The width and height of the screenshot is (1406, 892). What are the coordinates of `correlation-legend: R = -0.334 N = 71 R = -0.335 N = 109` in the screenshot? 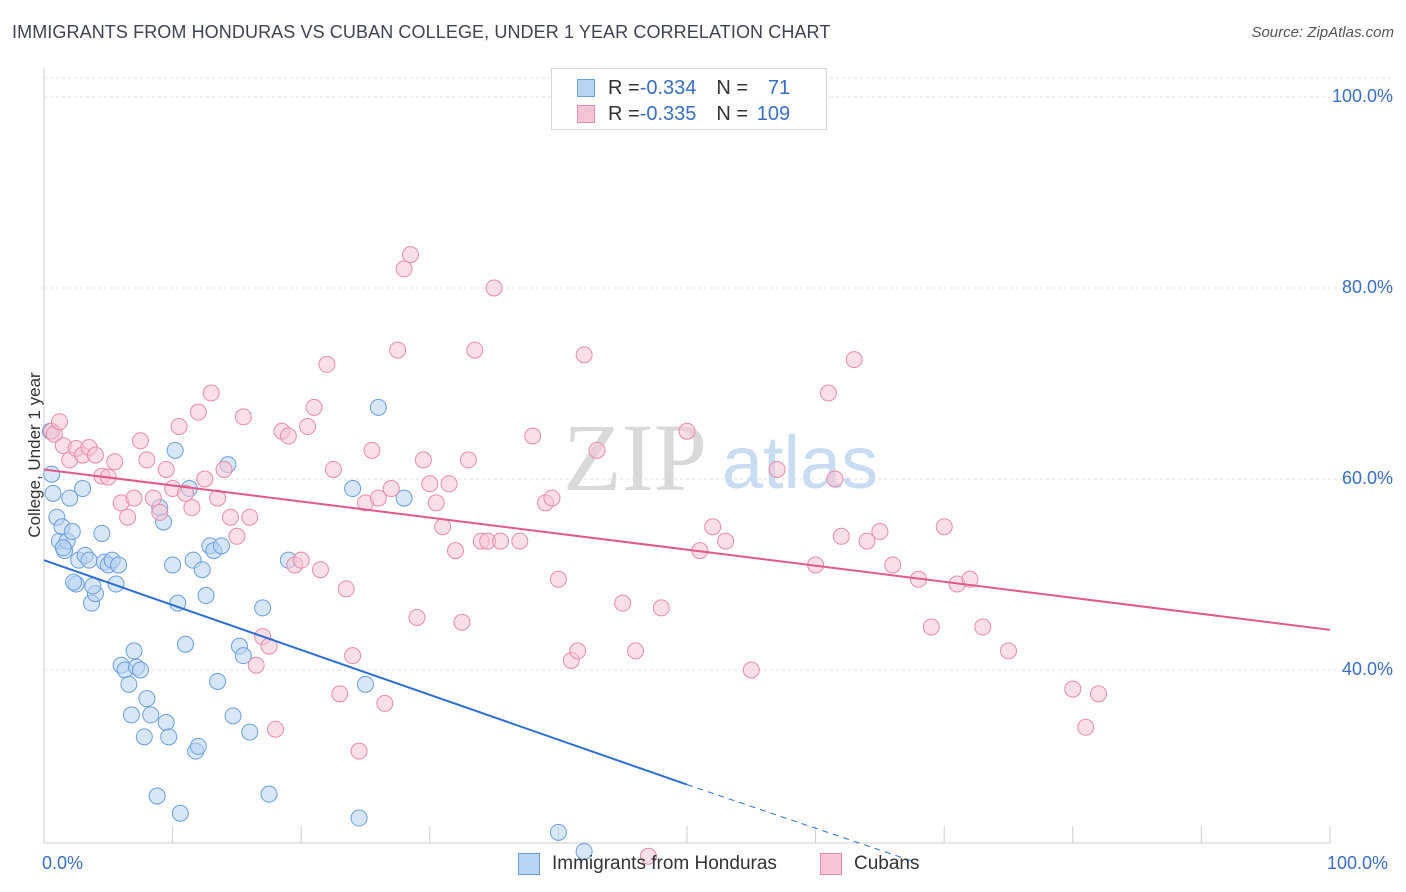 It's located at (689, 99).